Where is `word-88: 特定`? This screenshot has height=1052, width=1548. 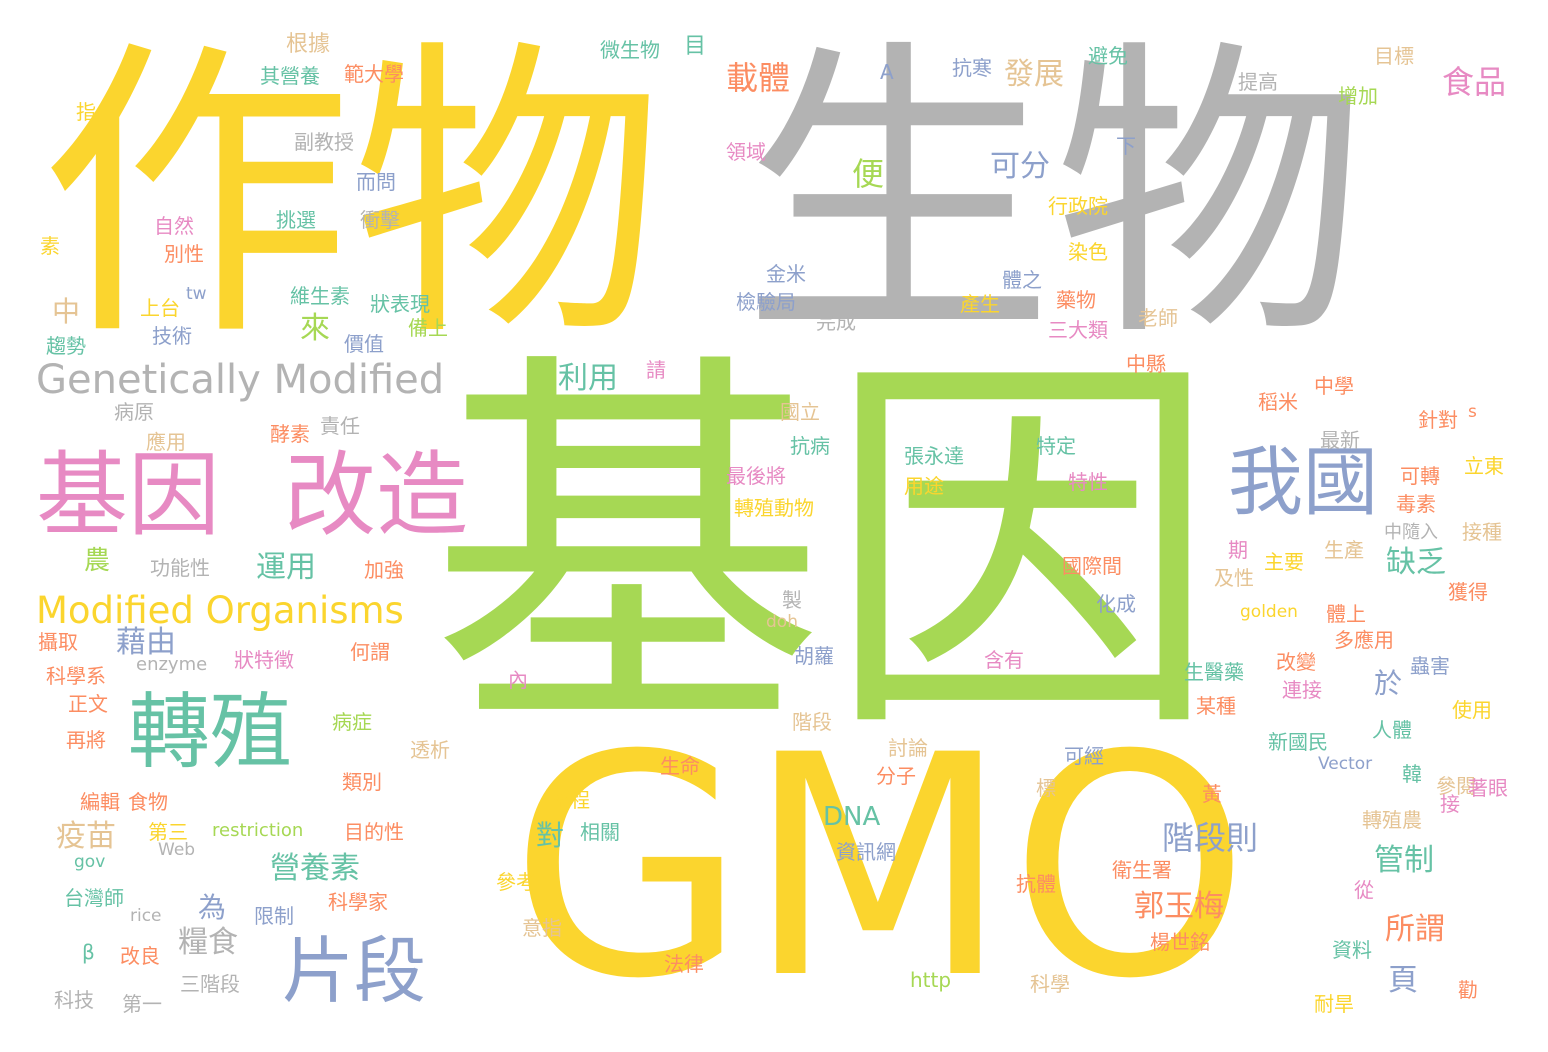 word-88: 特定 is located at coordinates (1056, 446).